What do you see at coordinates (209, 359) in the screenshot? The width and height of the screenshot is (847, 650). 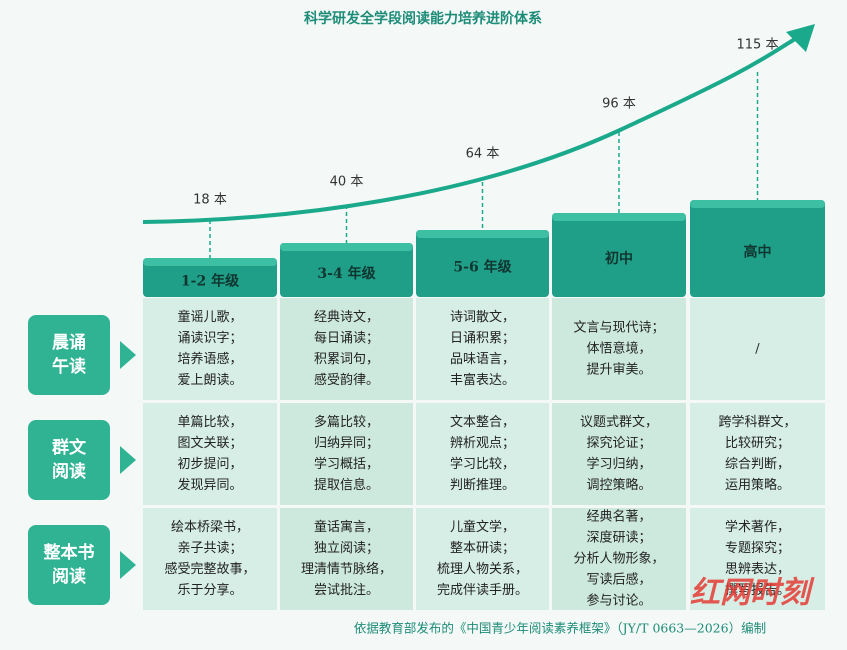 I see `cell-text: 培养语感，` at bounding box center [209, 359].